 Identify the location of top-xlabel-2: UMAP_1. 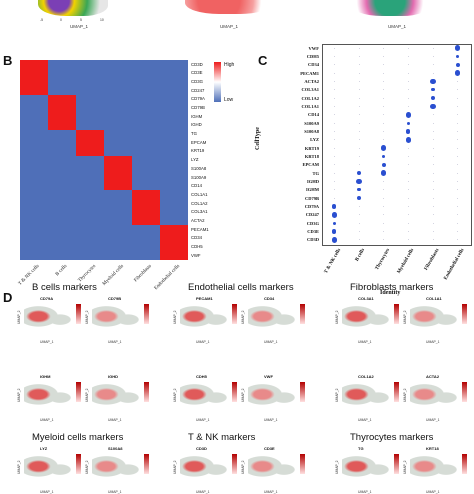
(229, 26).